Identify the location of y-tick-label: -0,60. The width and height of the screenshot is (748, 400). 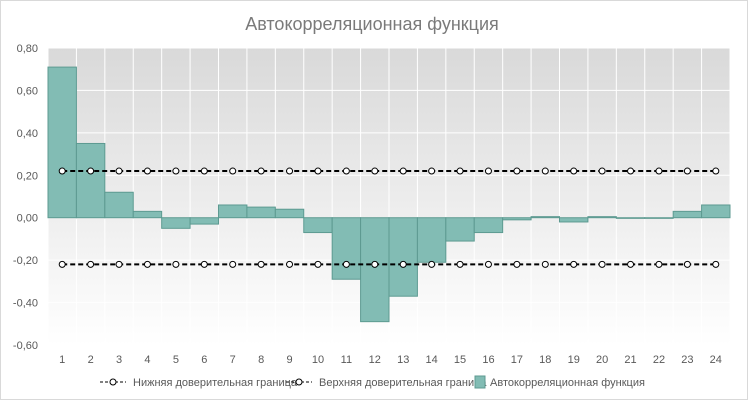
(25, 346).